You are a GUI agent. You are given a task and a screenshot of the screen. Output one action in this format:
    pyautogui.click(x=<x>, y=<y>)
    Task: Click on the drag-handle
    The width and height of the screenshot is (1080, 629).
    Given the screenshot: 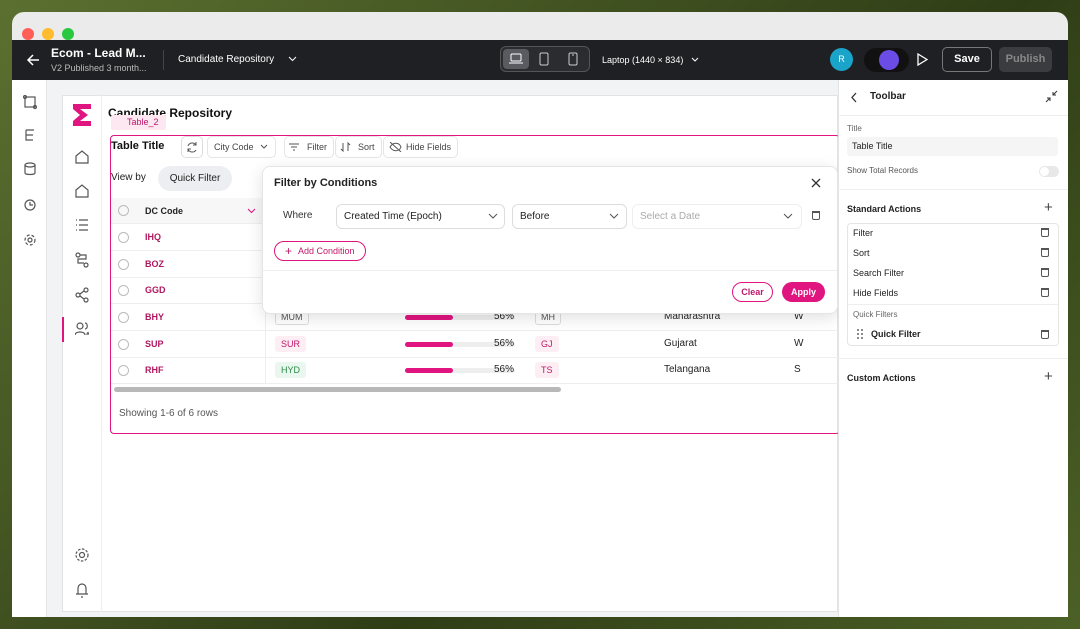 What is the action you would take?
    pyautogui.click(x=860, y=334)
    